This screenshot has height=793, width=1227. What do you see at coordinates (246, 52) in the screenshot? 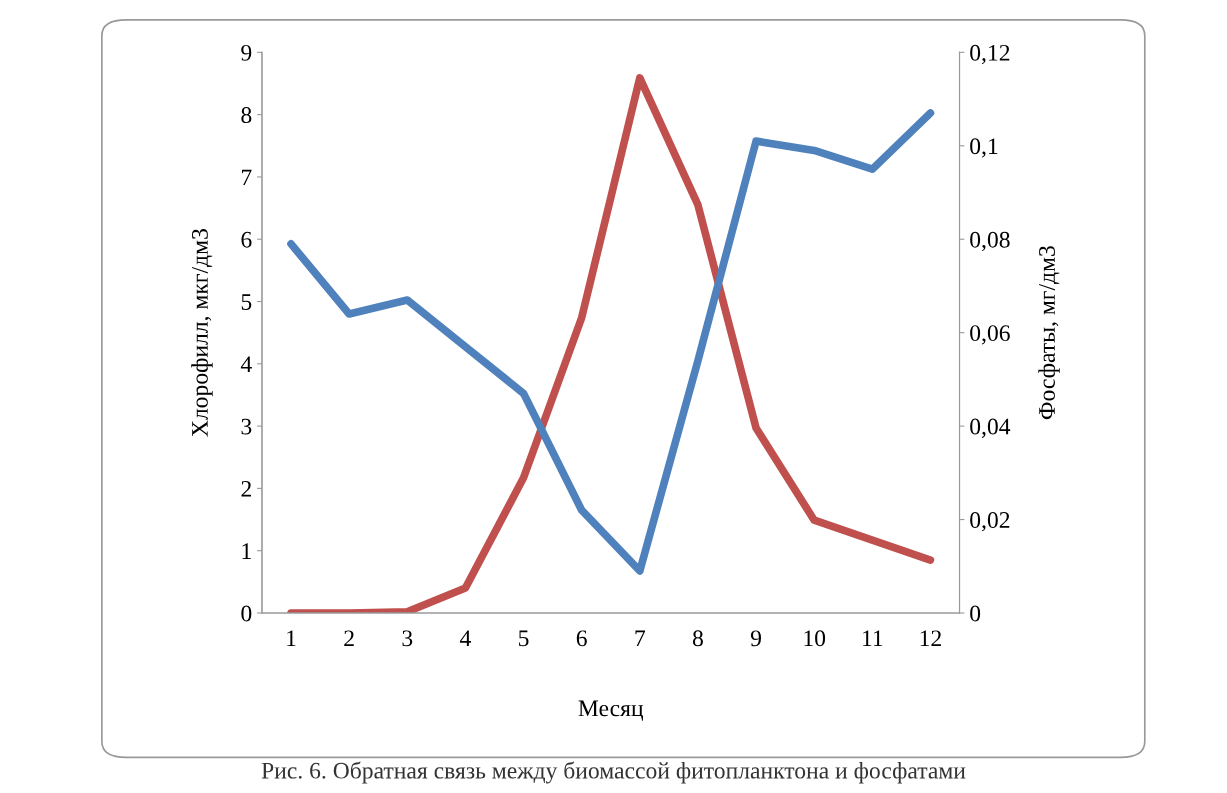
I see `y-tick-label: 9` at bounding box center [246, 52].